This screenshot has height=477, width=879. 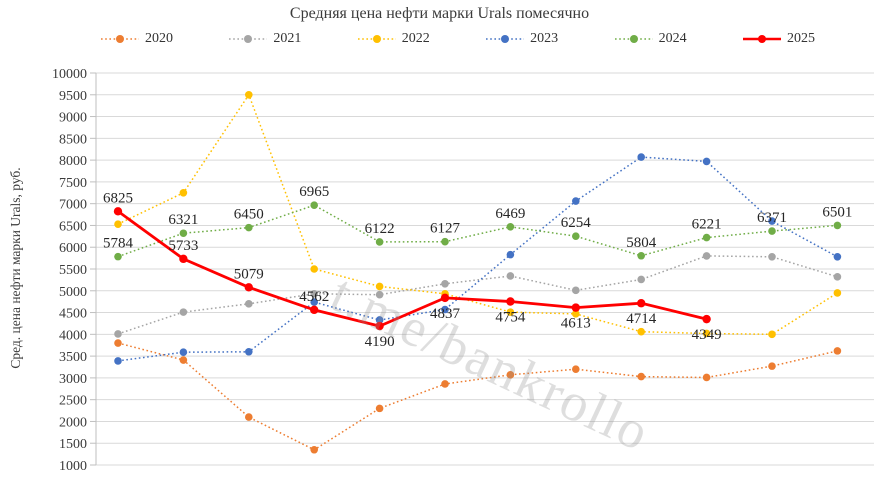 I want to click on y-axis-tick-label: 2500, so click(x=73, y=401).